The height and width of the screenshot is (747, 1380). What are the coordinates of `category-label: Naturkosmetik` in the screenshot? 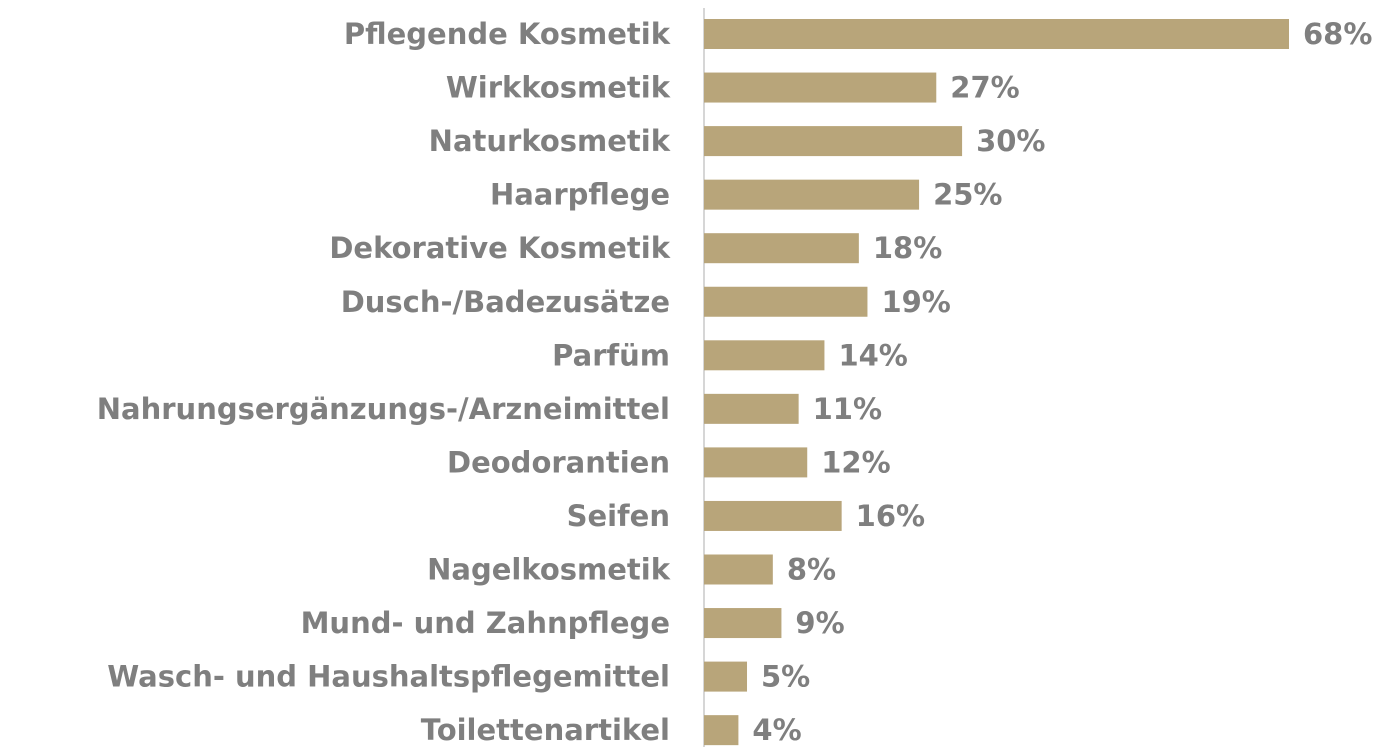 It's located at (550, 141).